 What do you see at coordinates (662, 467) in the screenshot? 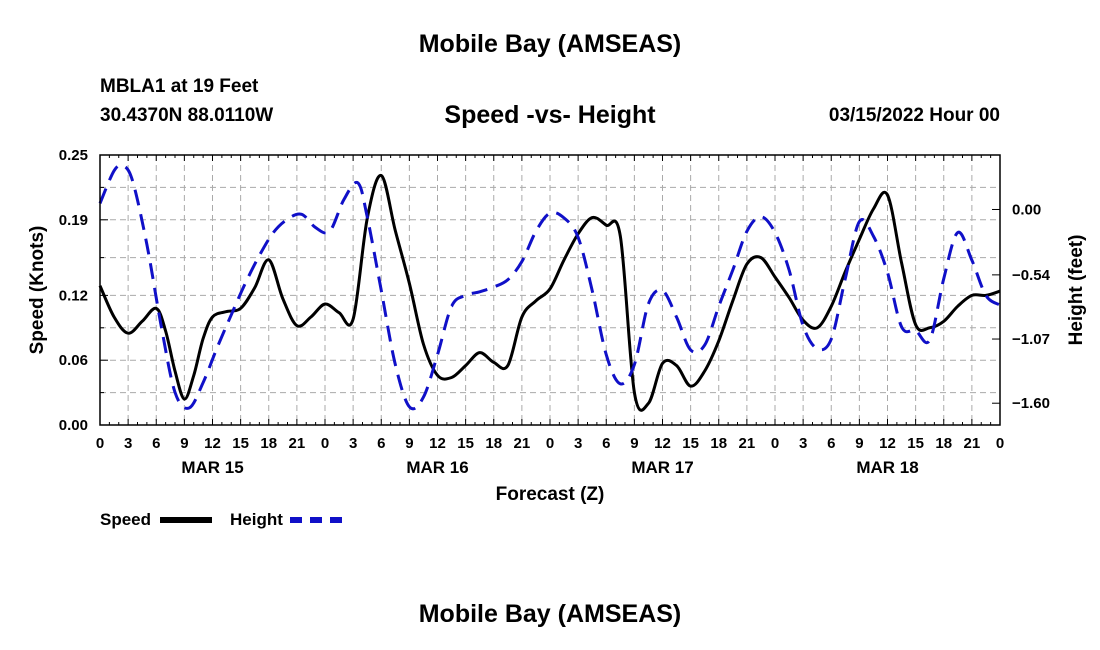
I see `x-day-label: MAR 17` at bounding box center [662, 467].